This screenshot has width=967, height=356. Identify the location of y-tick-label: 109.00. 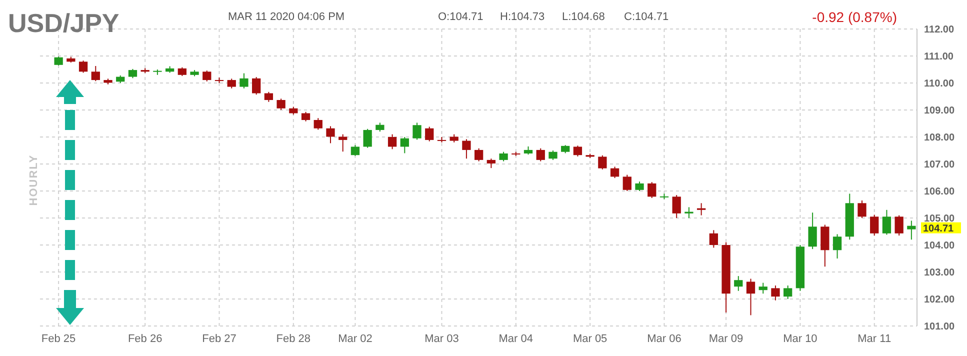
(940, 111).